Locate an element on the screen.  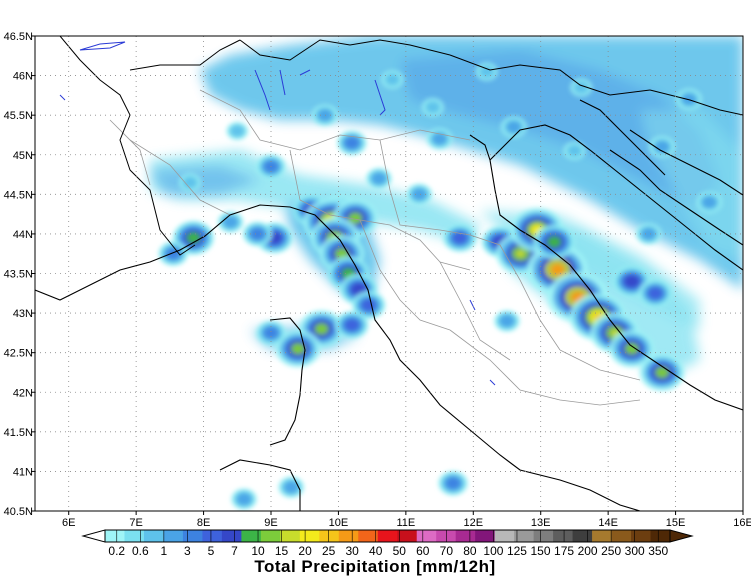
colorbar-label: 7 is located at coordinates (234, 551).